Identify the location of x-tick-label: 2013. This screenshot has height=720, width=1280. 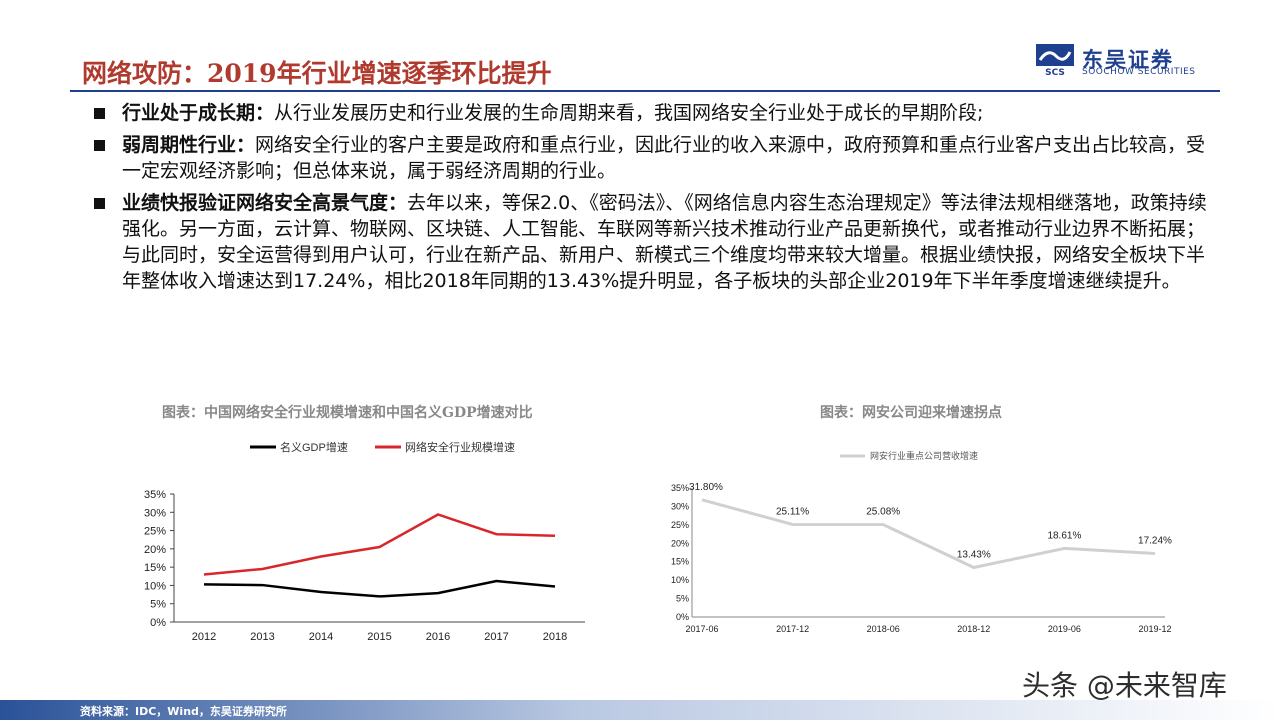
(262, 637).